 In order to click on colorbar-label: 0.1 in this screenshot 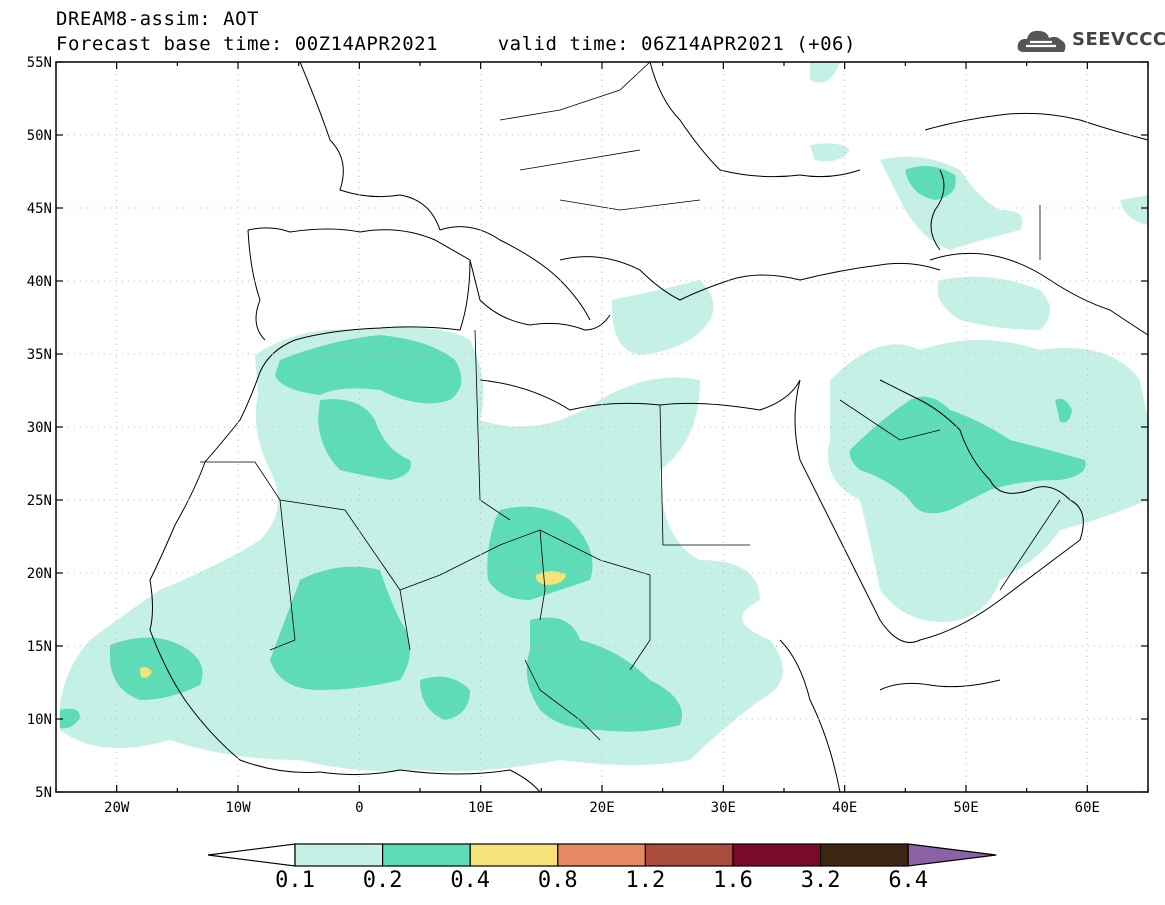, I will do `click(295, 880)`.